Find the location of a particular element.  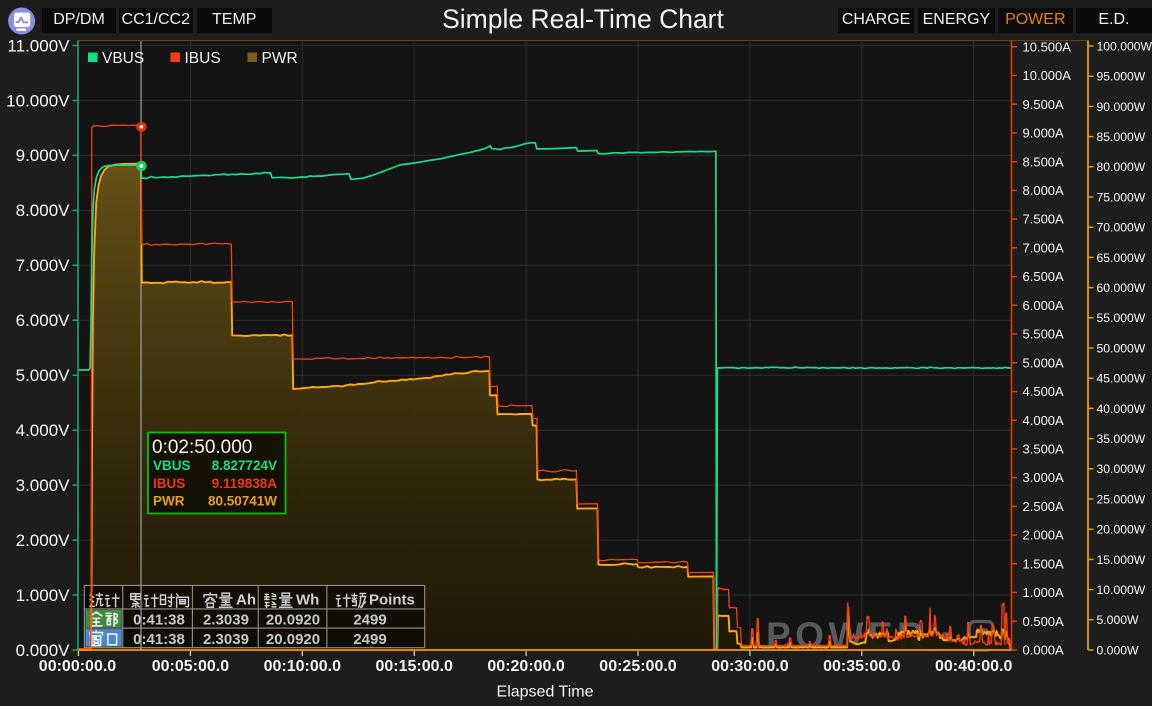

svg-text: 2.000A is located at coordinates (1044, 535).